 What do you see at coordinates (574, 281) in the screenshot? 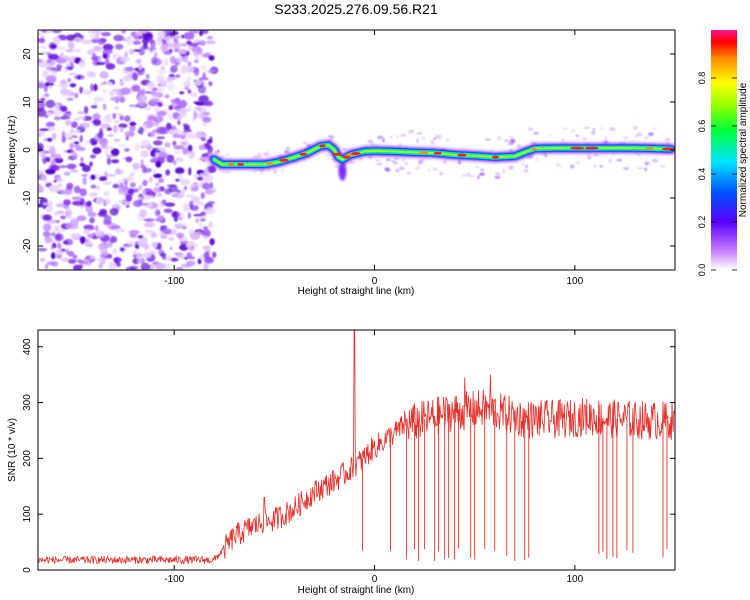
I see `spectrogram-xtick-label: 100` at bounding box center [574, 281].